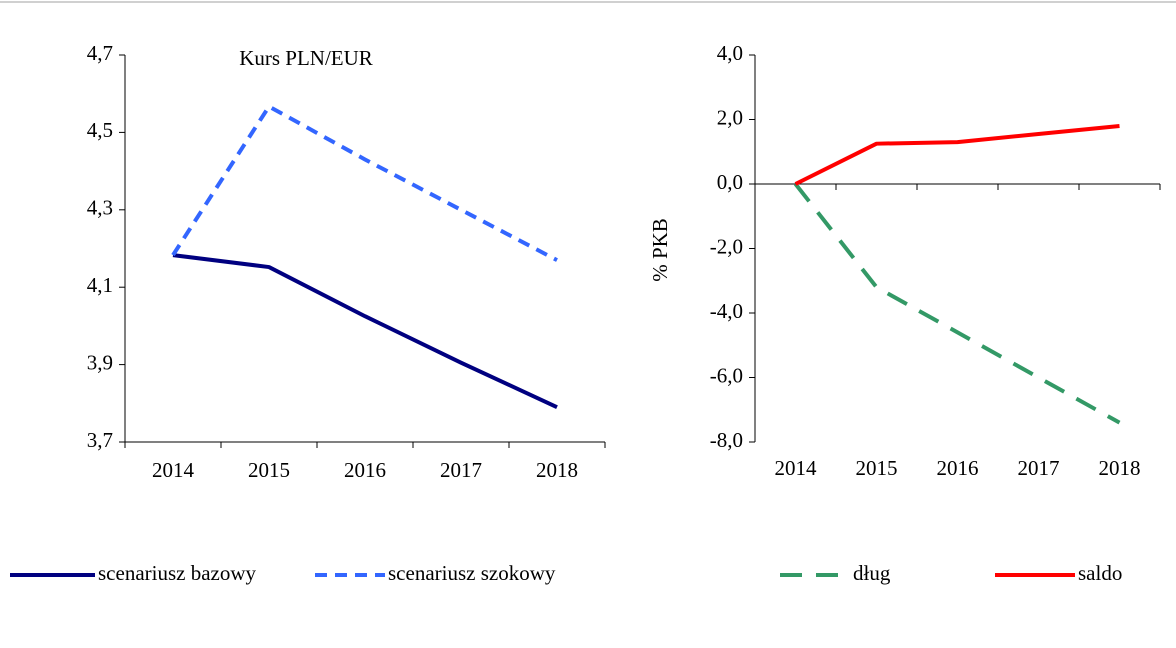 The width and height of the screenshot is (1176, 648). I want to click on y-tick-label: 2,0, so click(730, 117).